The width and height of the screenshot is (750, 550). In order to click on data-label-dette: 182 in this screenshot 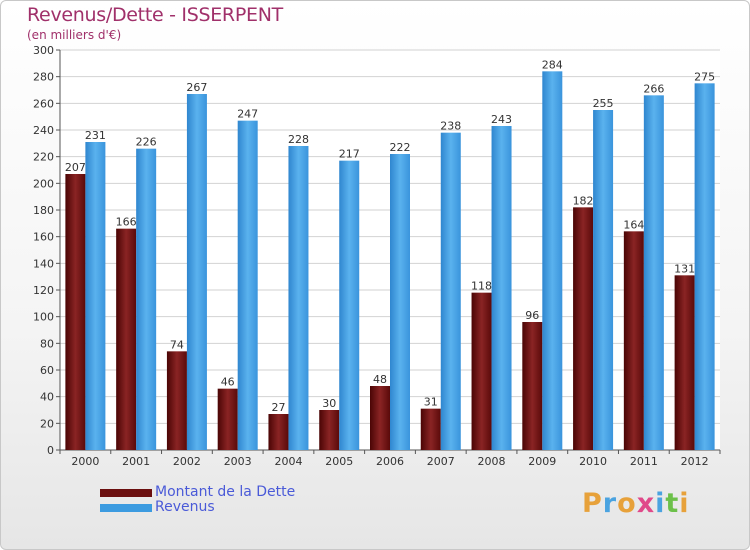, I will do `click(583, 200)`.